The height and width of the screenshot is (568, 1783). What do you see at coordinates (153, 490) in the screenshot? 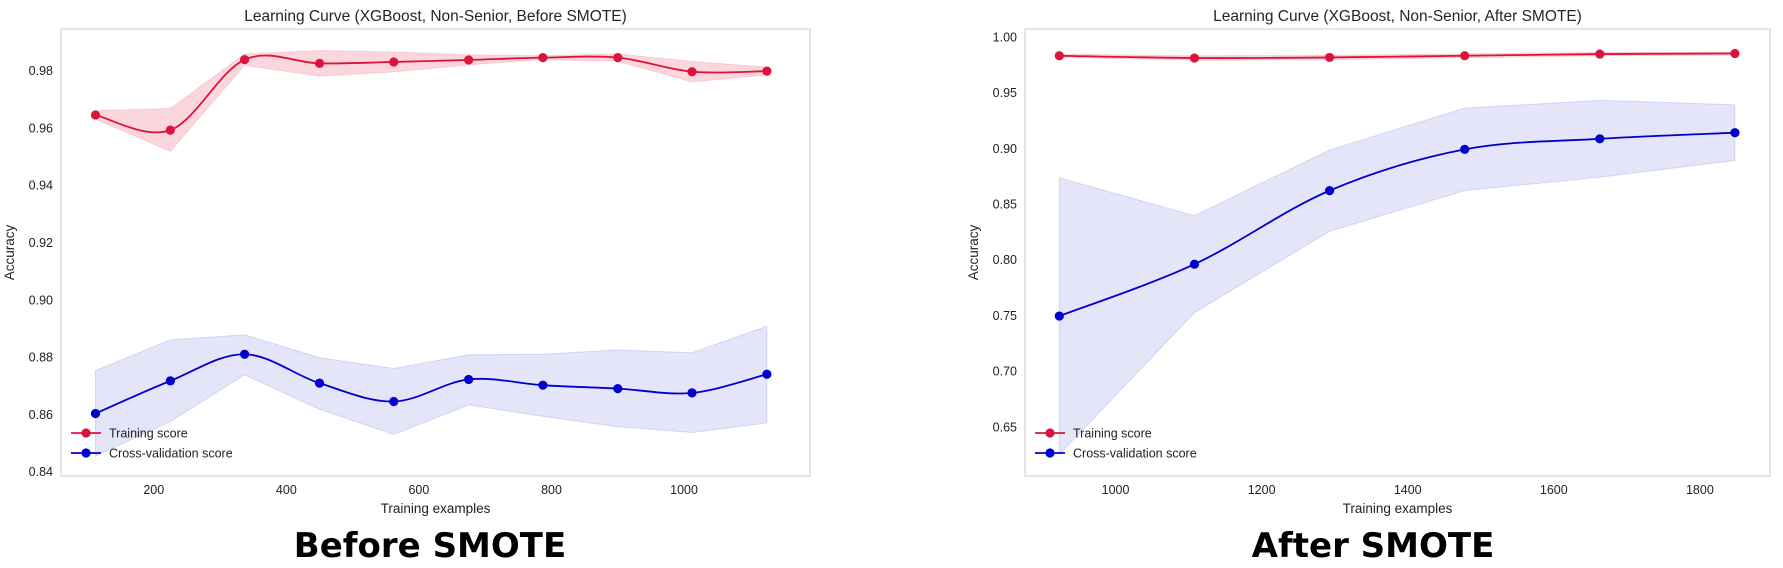
I see `x-tick-label: 200` at bounding box center [153, 490].